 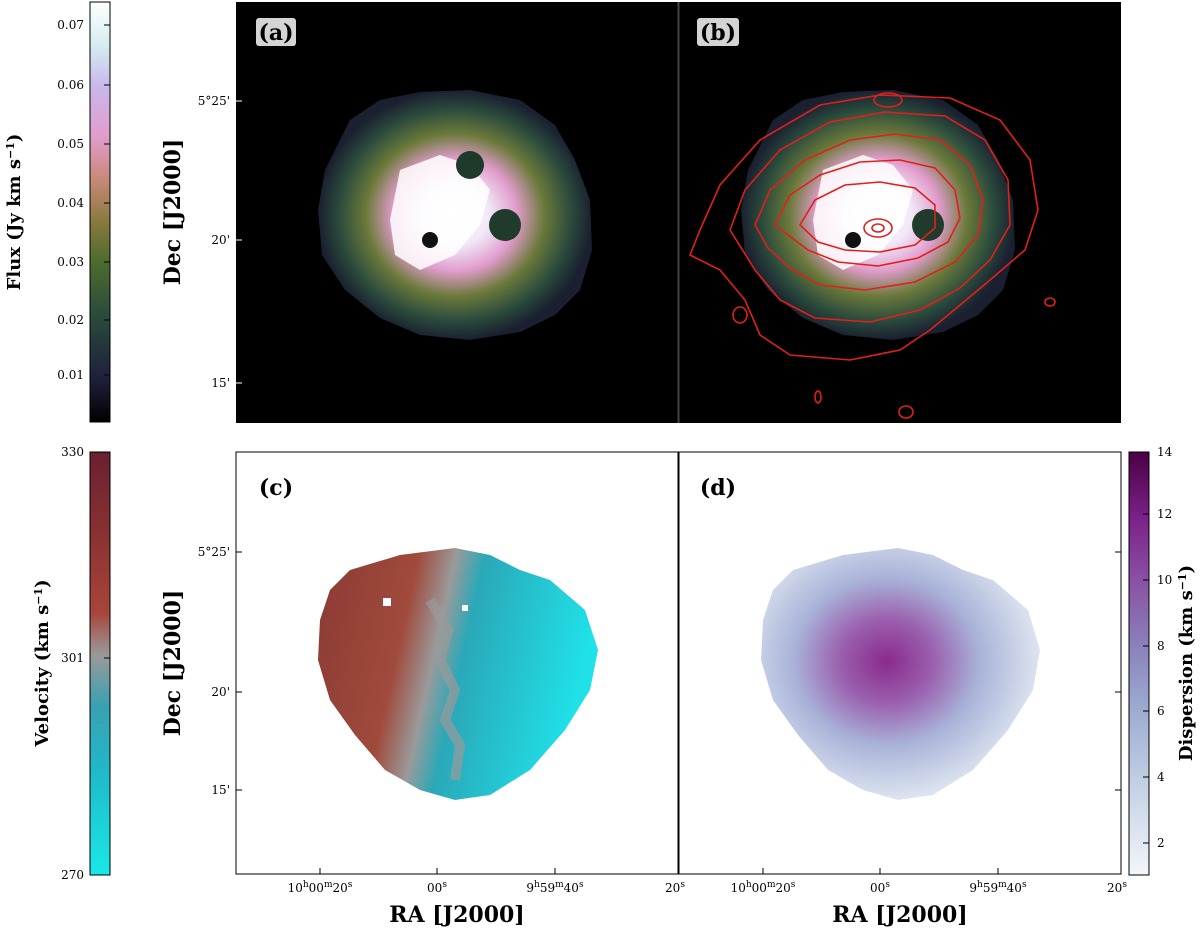 What do you see at coordinates (100, 212) in the screenshot?
I see `flux-colorbar-fill` at bounding box center [100, 212].